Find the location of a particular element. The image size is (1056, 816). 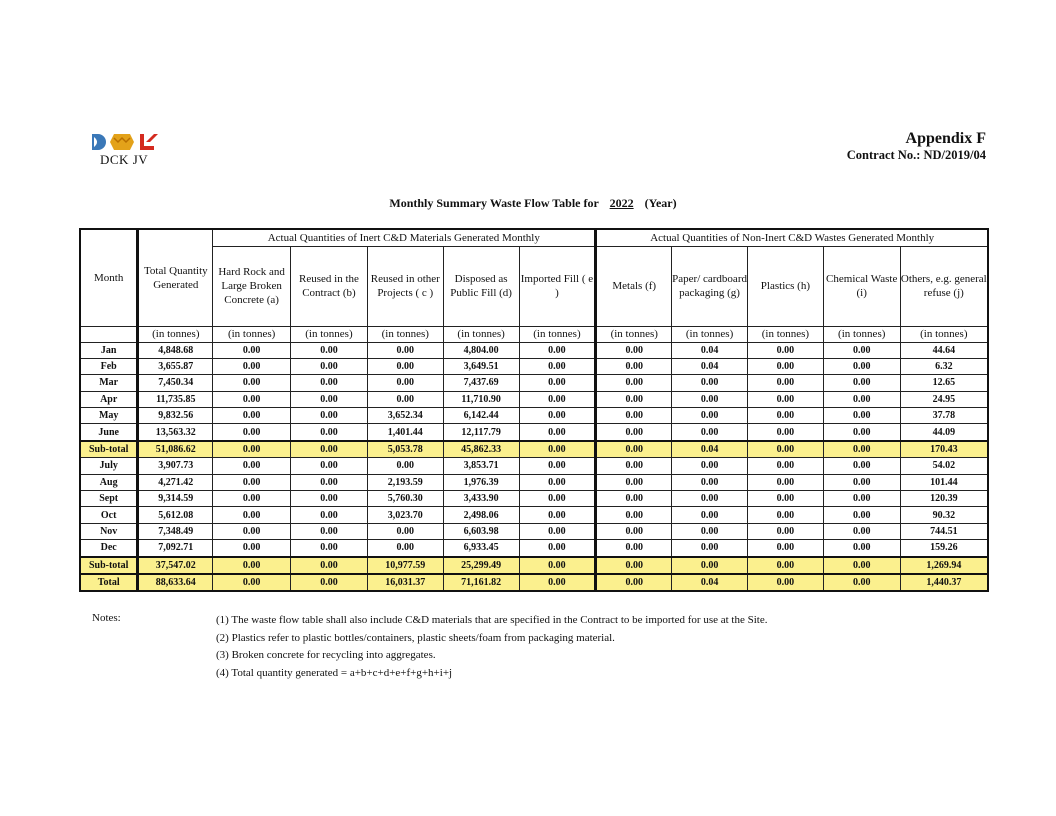

value-cell: 37.78 is located at coordinates (944, 416).